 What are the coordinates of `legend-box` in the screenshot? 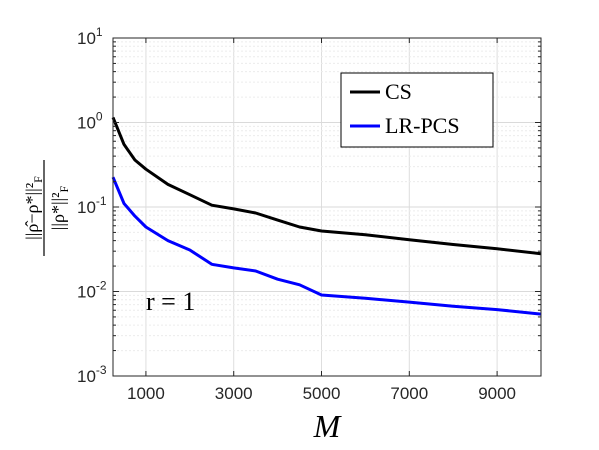 It's located at (417, 110).